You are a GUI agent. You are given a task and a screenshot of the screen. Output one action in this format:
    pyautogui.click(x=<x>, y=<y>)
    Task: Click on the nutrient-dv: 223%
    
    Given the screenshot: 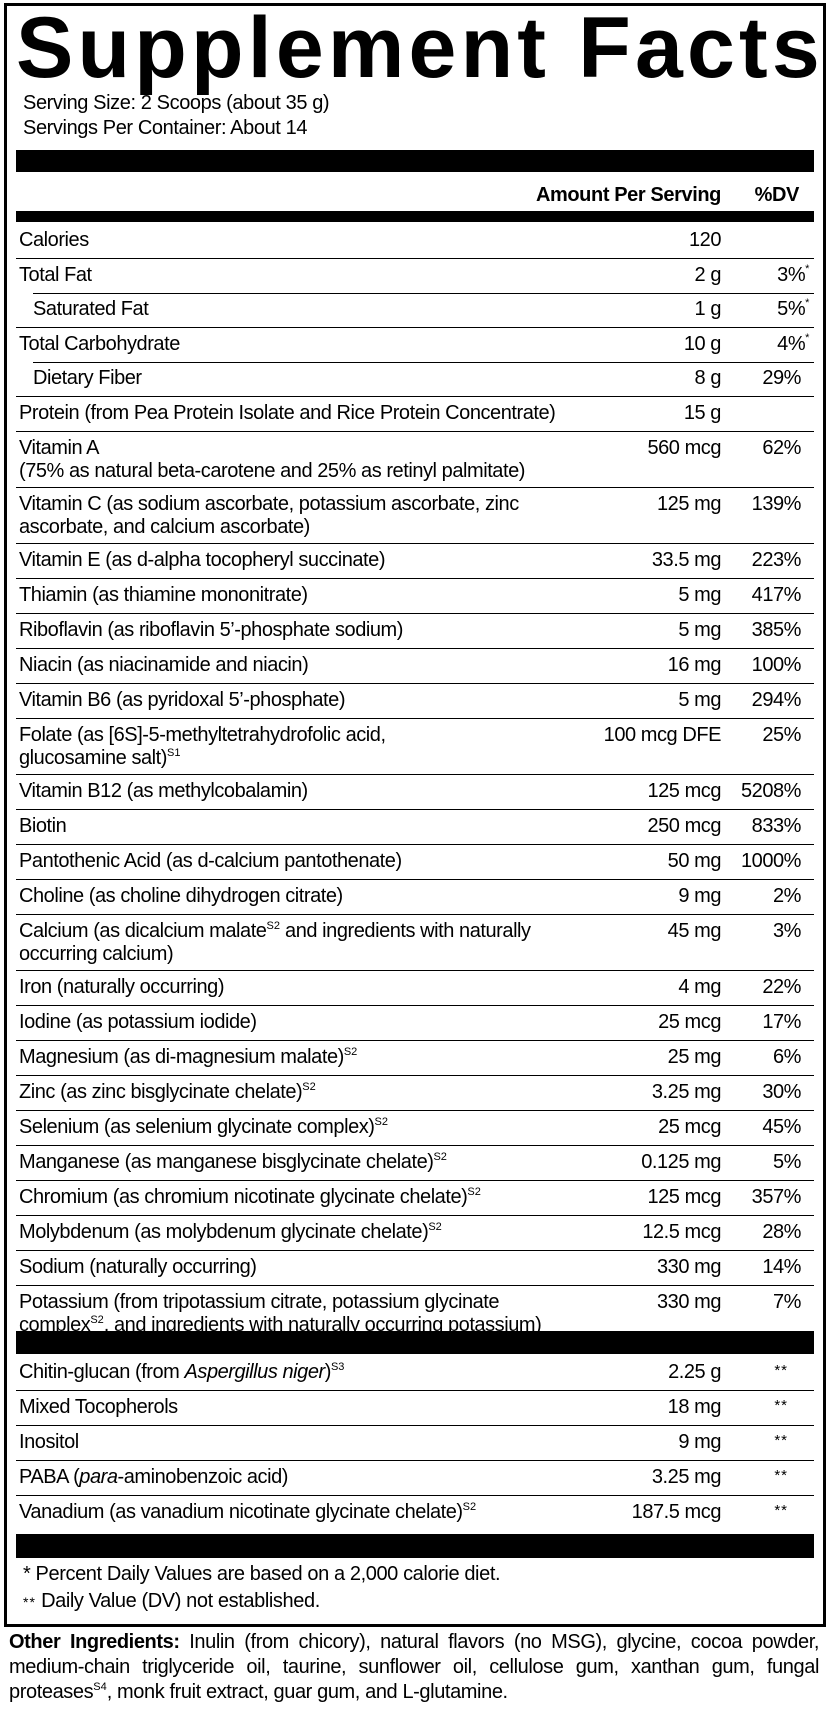 What is the action you would take?
    pyautogui.click(x=776, y=560)
    